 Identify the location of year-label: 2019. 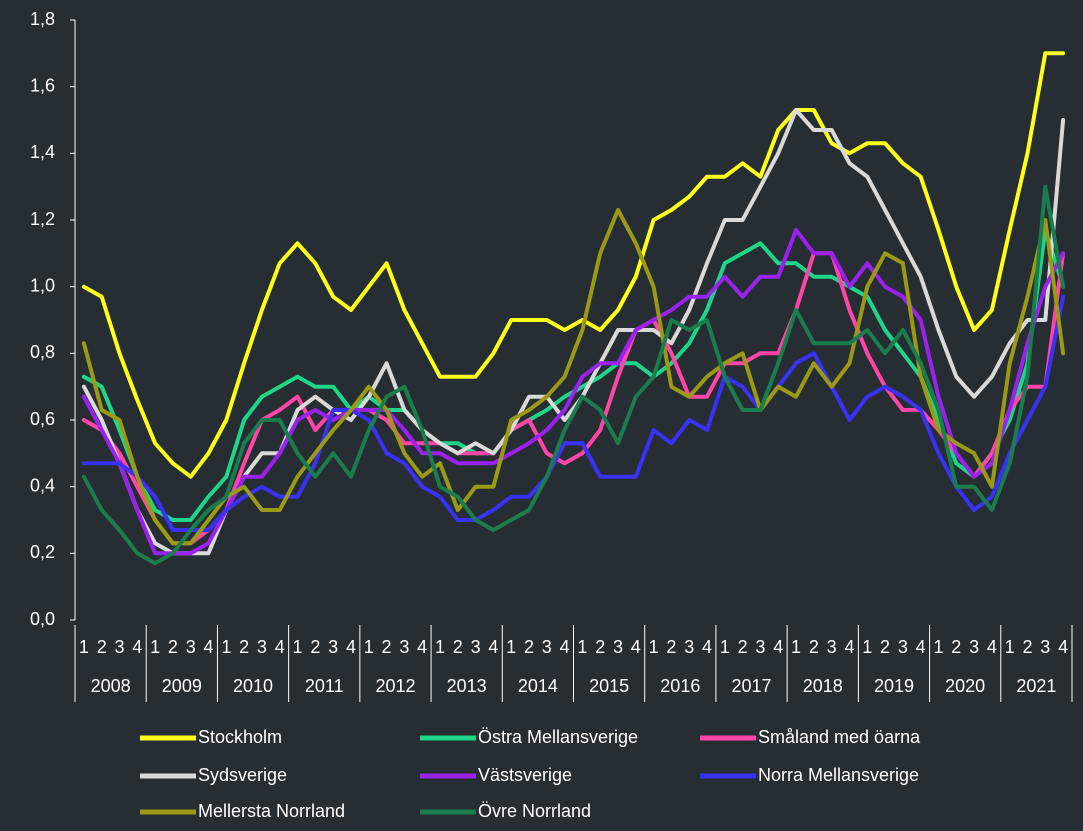
(894, 686).